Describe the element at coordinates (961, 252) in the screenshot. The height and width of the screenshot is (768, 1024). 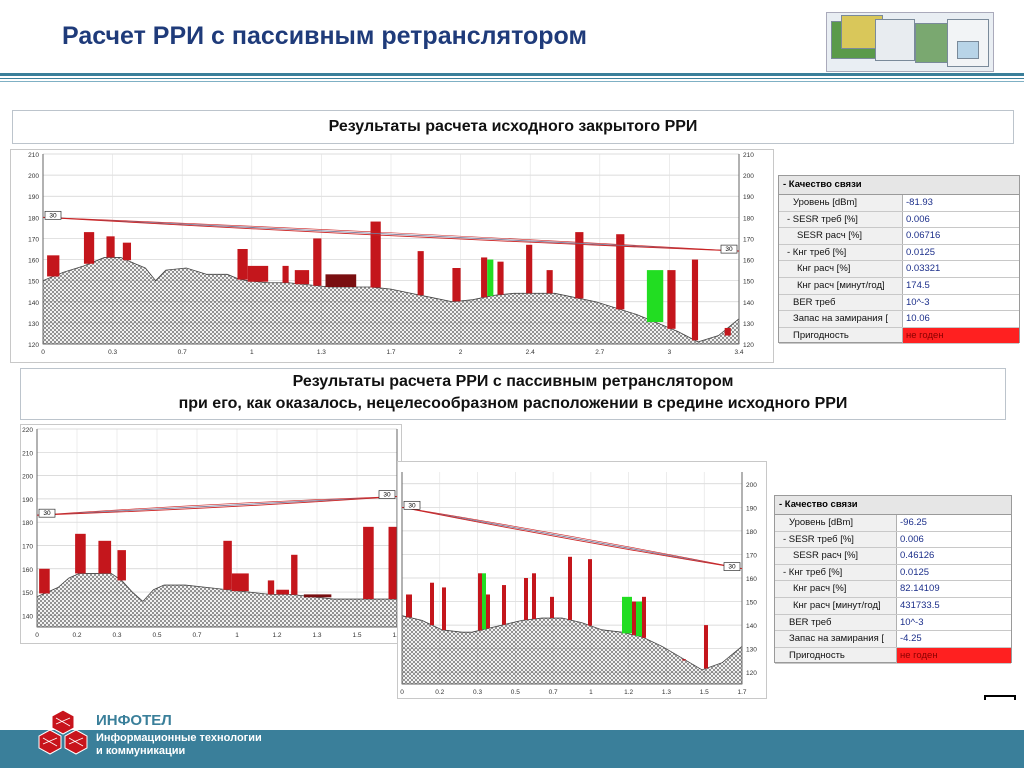
I see `quality-table-value: 0.0125` at that location.